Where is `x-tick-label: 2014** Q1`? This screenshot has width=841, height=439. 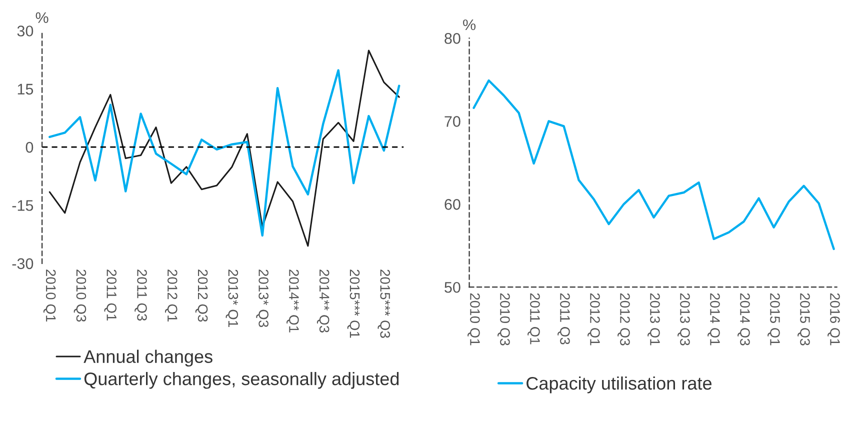 x-tick-label: 2014** Q1 is located at coordinates (292, 301).